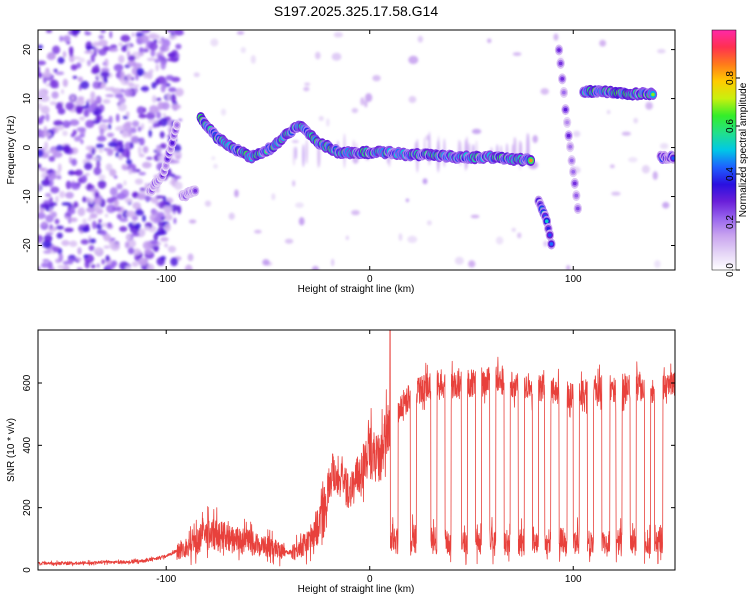  I want to click on smear-blob, so click(319, 155).